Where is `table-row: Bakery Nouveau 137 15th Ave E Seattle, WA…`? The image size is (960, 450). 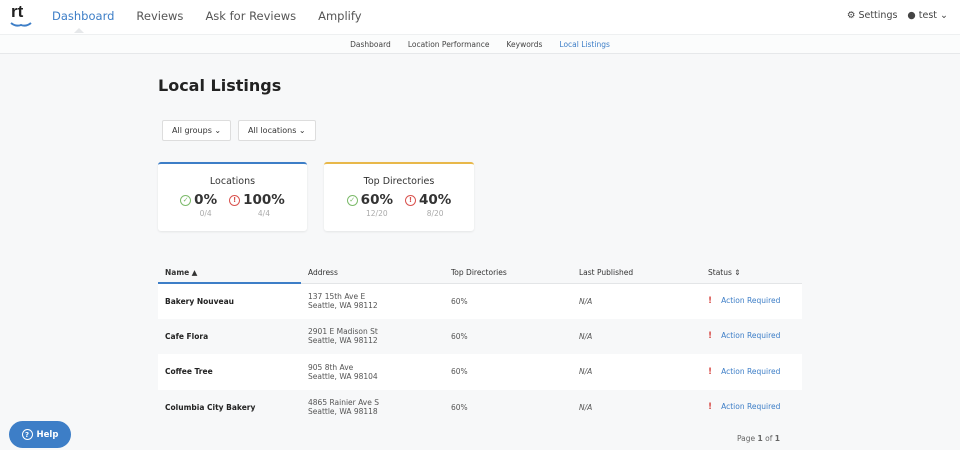 table-row: Bakery Nouveau 137 15th Ave E Seattle, WA… is located at coordinates (480, 301).